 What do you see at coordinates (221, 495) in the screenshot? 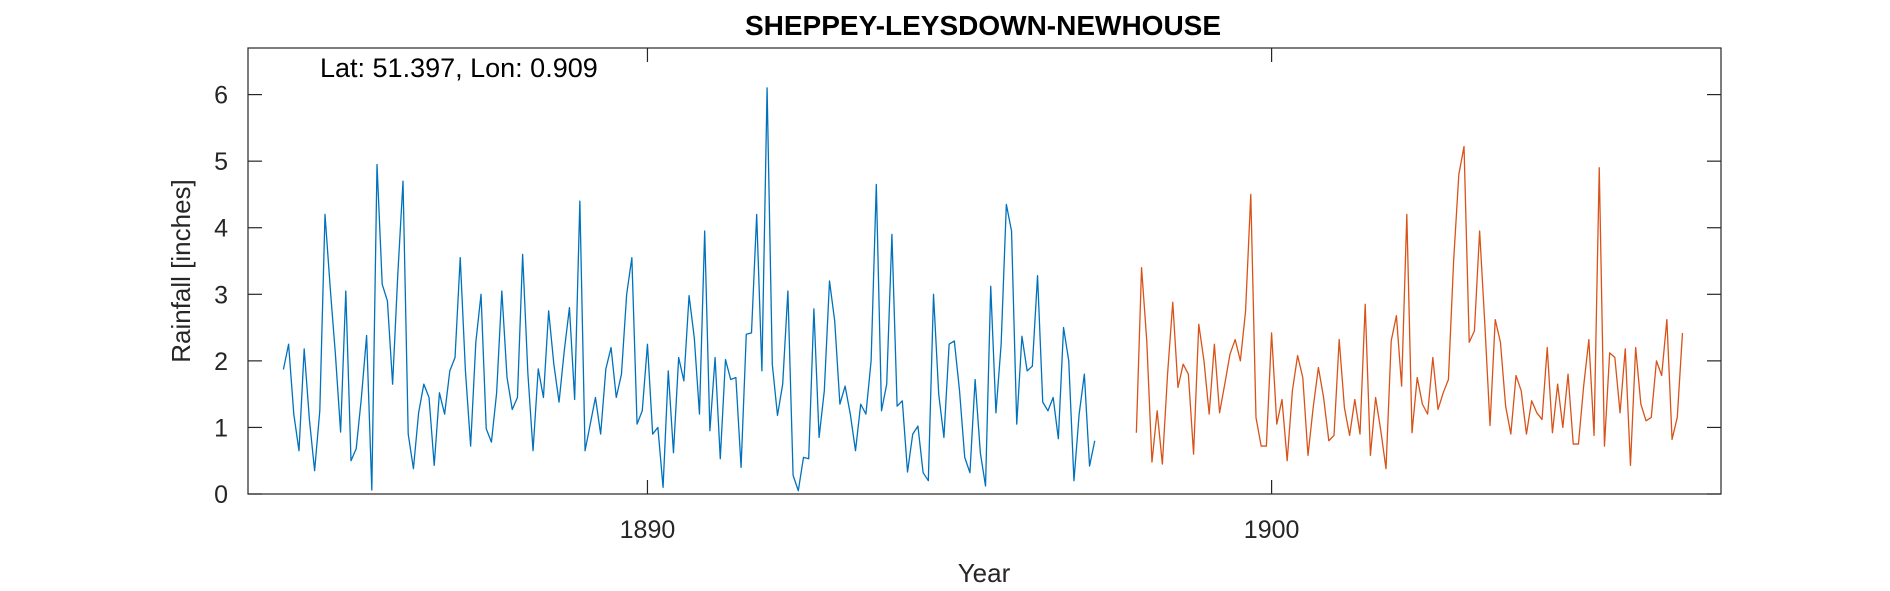
I see `y-tick-label: 0` at bounding box center [221, 495].